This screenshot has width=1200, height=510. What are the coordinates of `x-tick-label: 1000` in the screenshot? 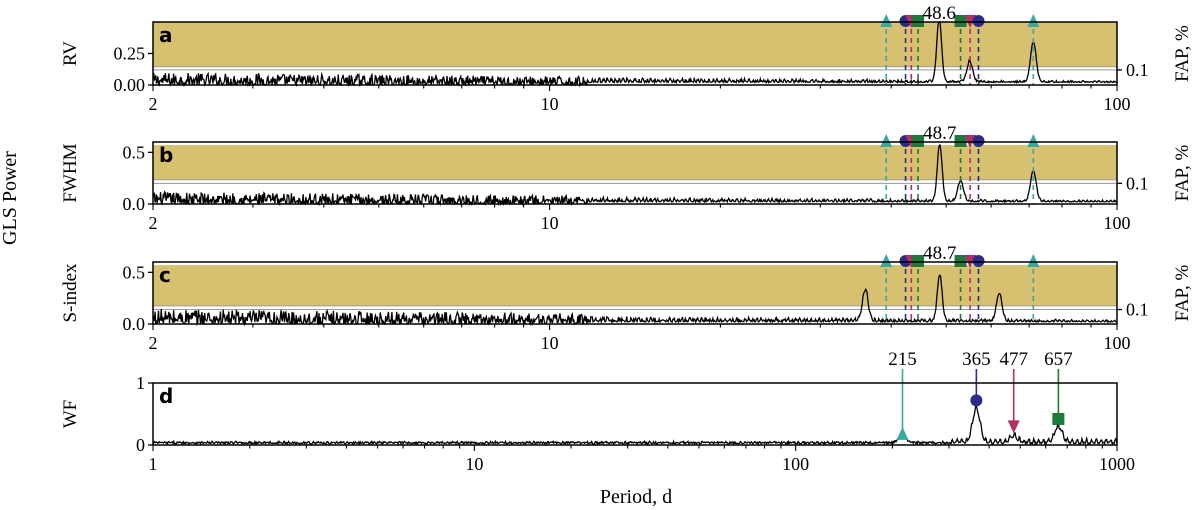 It's located at (1117, 464).